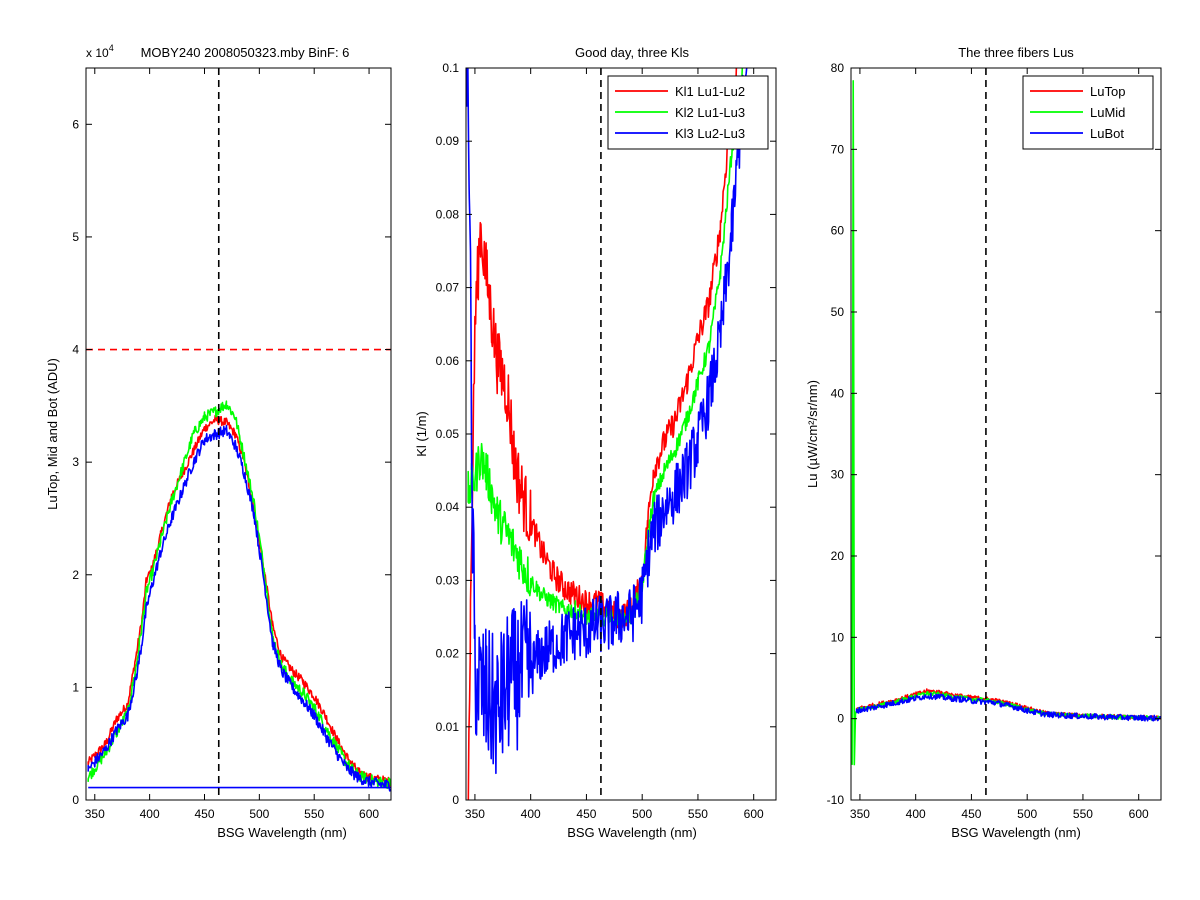 The width and height of the screenshot is (1200, 900). Describe the element at coordinates (448, 141) in the screenshot. I see `y-tick-label: 0.09` at that location.